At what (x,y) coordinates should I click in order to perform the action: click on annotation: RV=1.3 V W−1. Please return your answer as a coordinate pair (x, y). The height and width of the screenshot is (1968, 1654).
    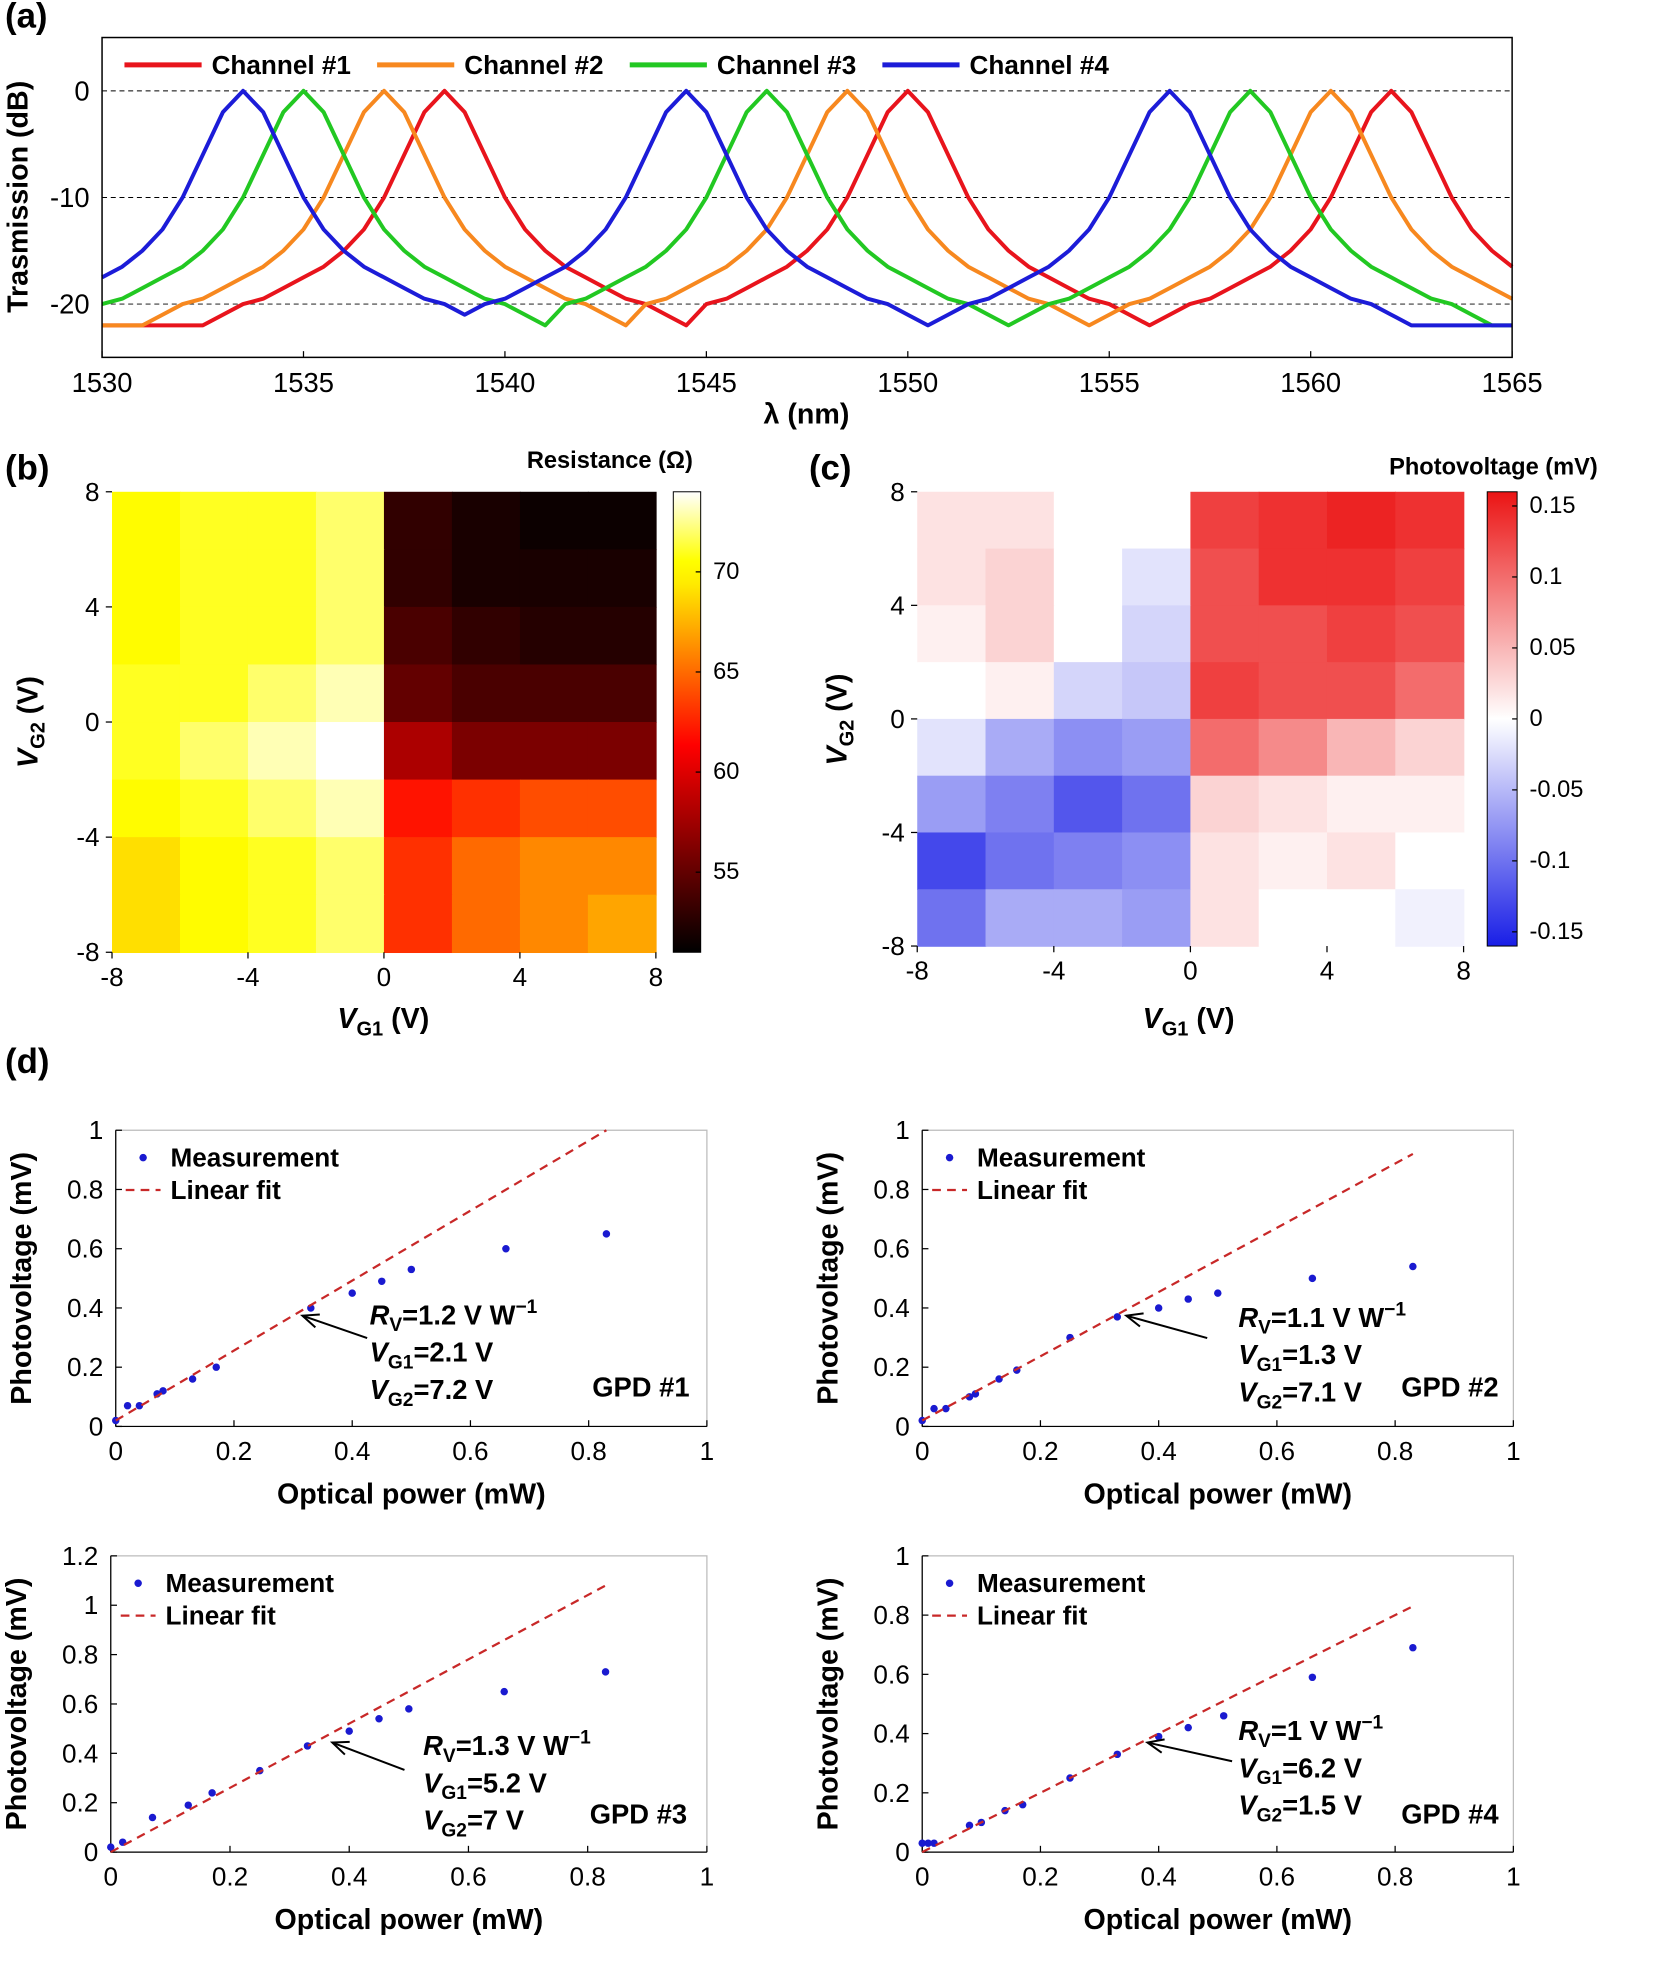
    Looking at the image, I should click on (507, 1746).